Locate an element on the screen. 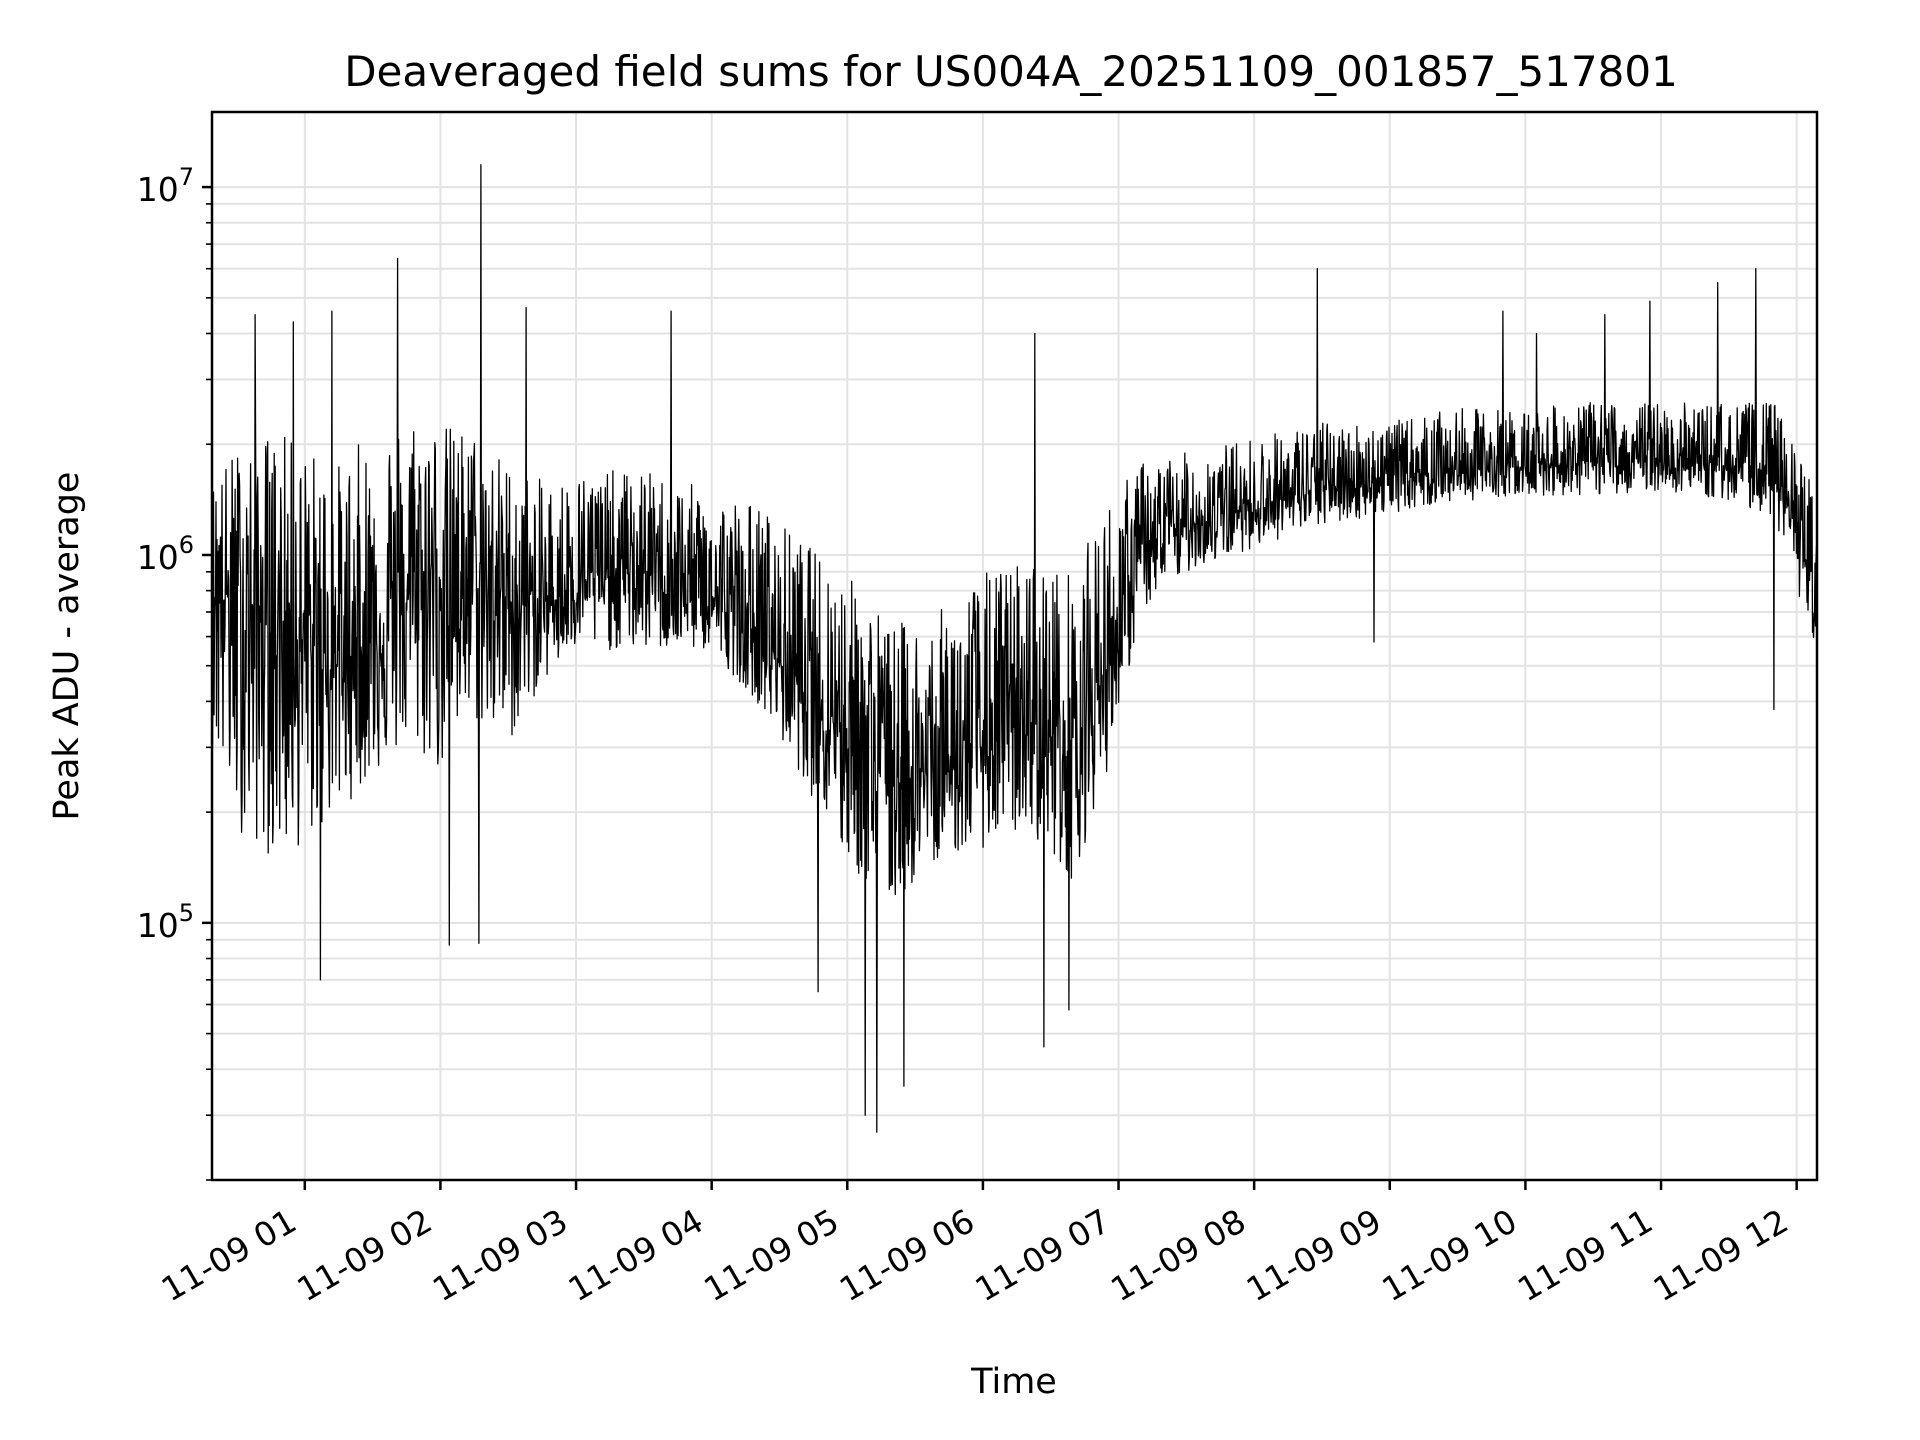 The height and width of the screenshot is (1440, 1920). y-tick-label: 10⁵ is located at coordinates (165, 922).